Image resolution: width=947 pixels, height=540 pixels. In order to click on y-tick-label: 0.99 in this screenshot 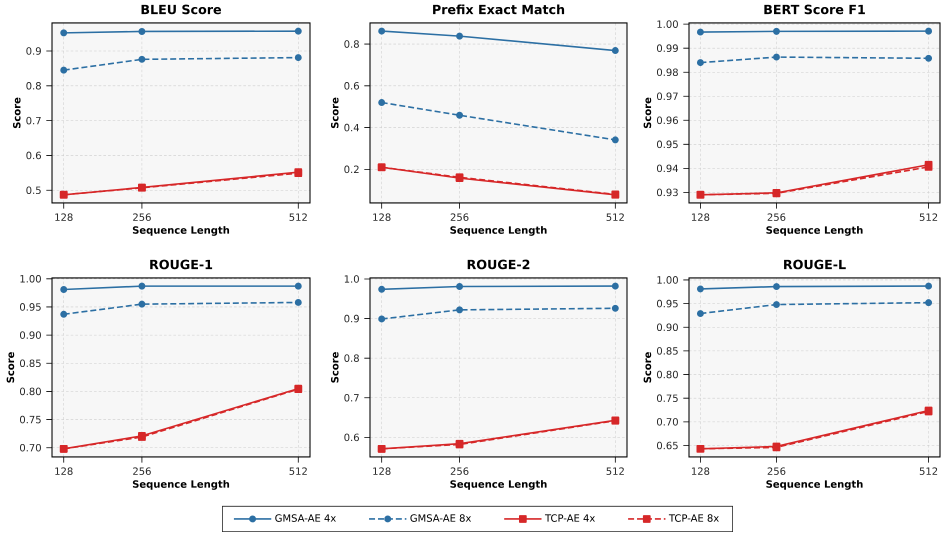, I will do `click(667, 48)`.